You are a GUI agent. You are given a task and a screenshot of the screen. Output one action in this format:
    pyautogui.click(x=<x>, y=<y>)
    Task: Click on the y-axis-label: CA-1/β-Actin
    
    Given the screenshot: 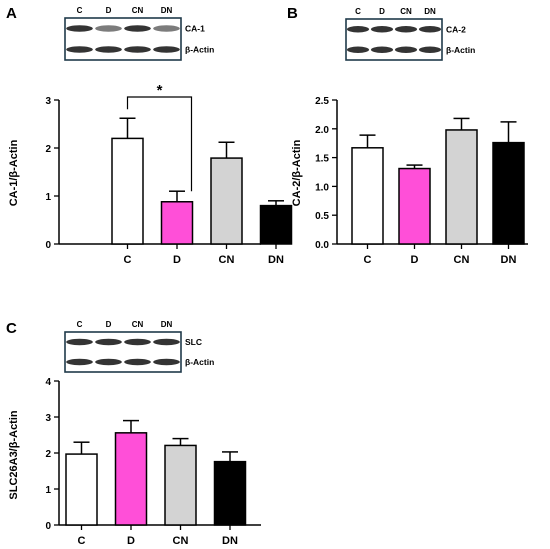 What is the action you would take?
    pyautogui.click(x=14, y=172)
    